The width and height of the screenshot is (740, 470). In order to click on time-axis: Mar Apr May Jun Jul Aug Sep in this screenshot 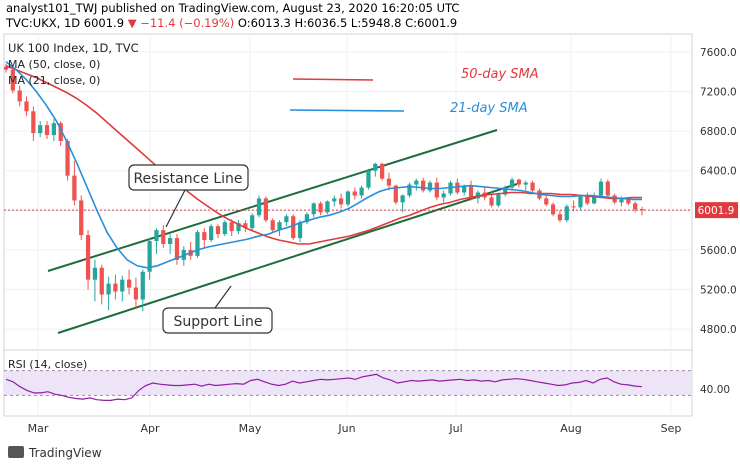, I will do `click(355, 428)`.